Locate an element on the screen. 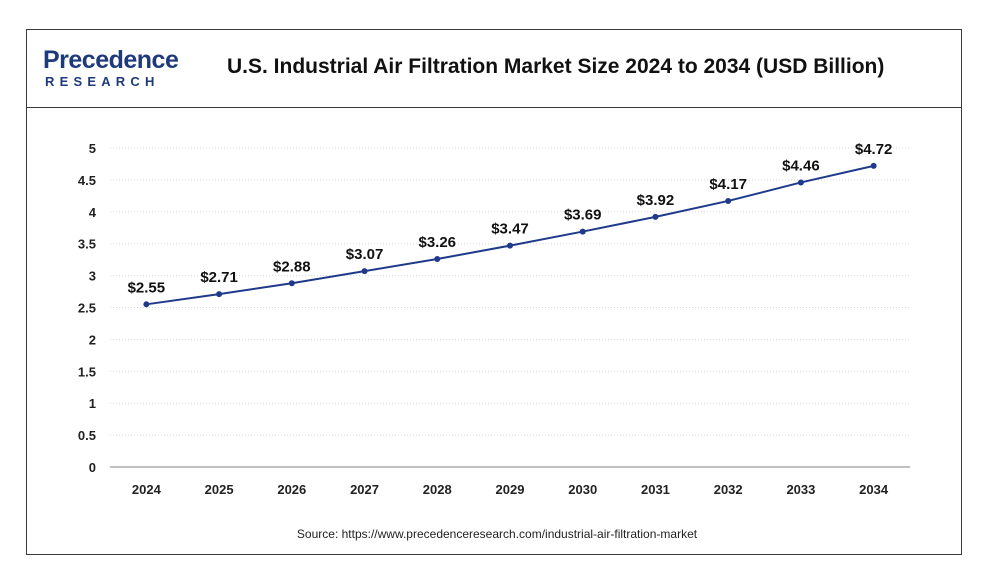 The height and width of the screenshot is (571, 994). data-label: $3.07 is located at coordinates (365, 254).